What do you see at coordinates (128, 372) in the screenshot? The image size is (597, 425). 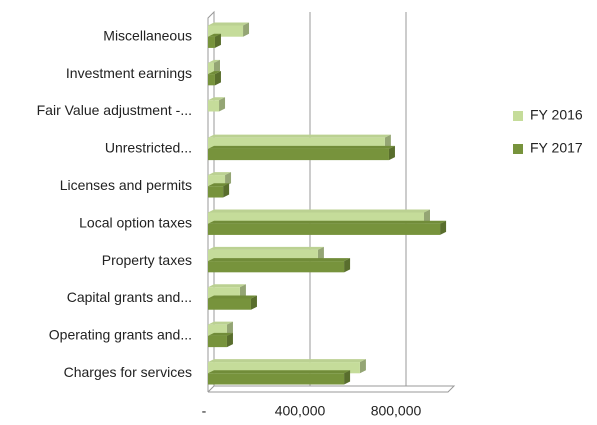 I see `y-tick-label: Charges for services` at bounding box center [128, 372].